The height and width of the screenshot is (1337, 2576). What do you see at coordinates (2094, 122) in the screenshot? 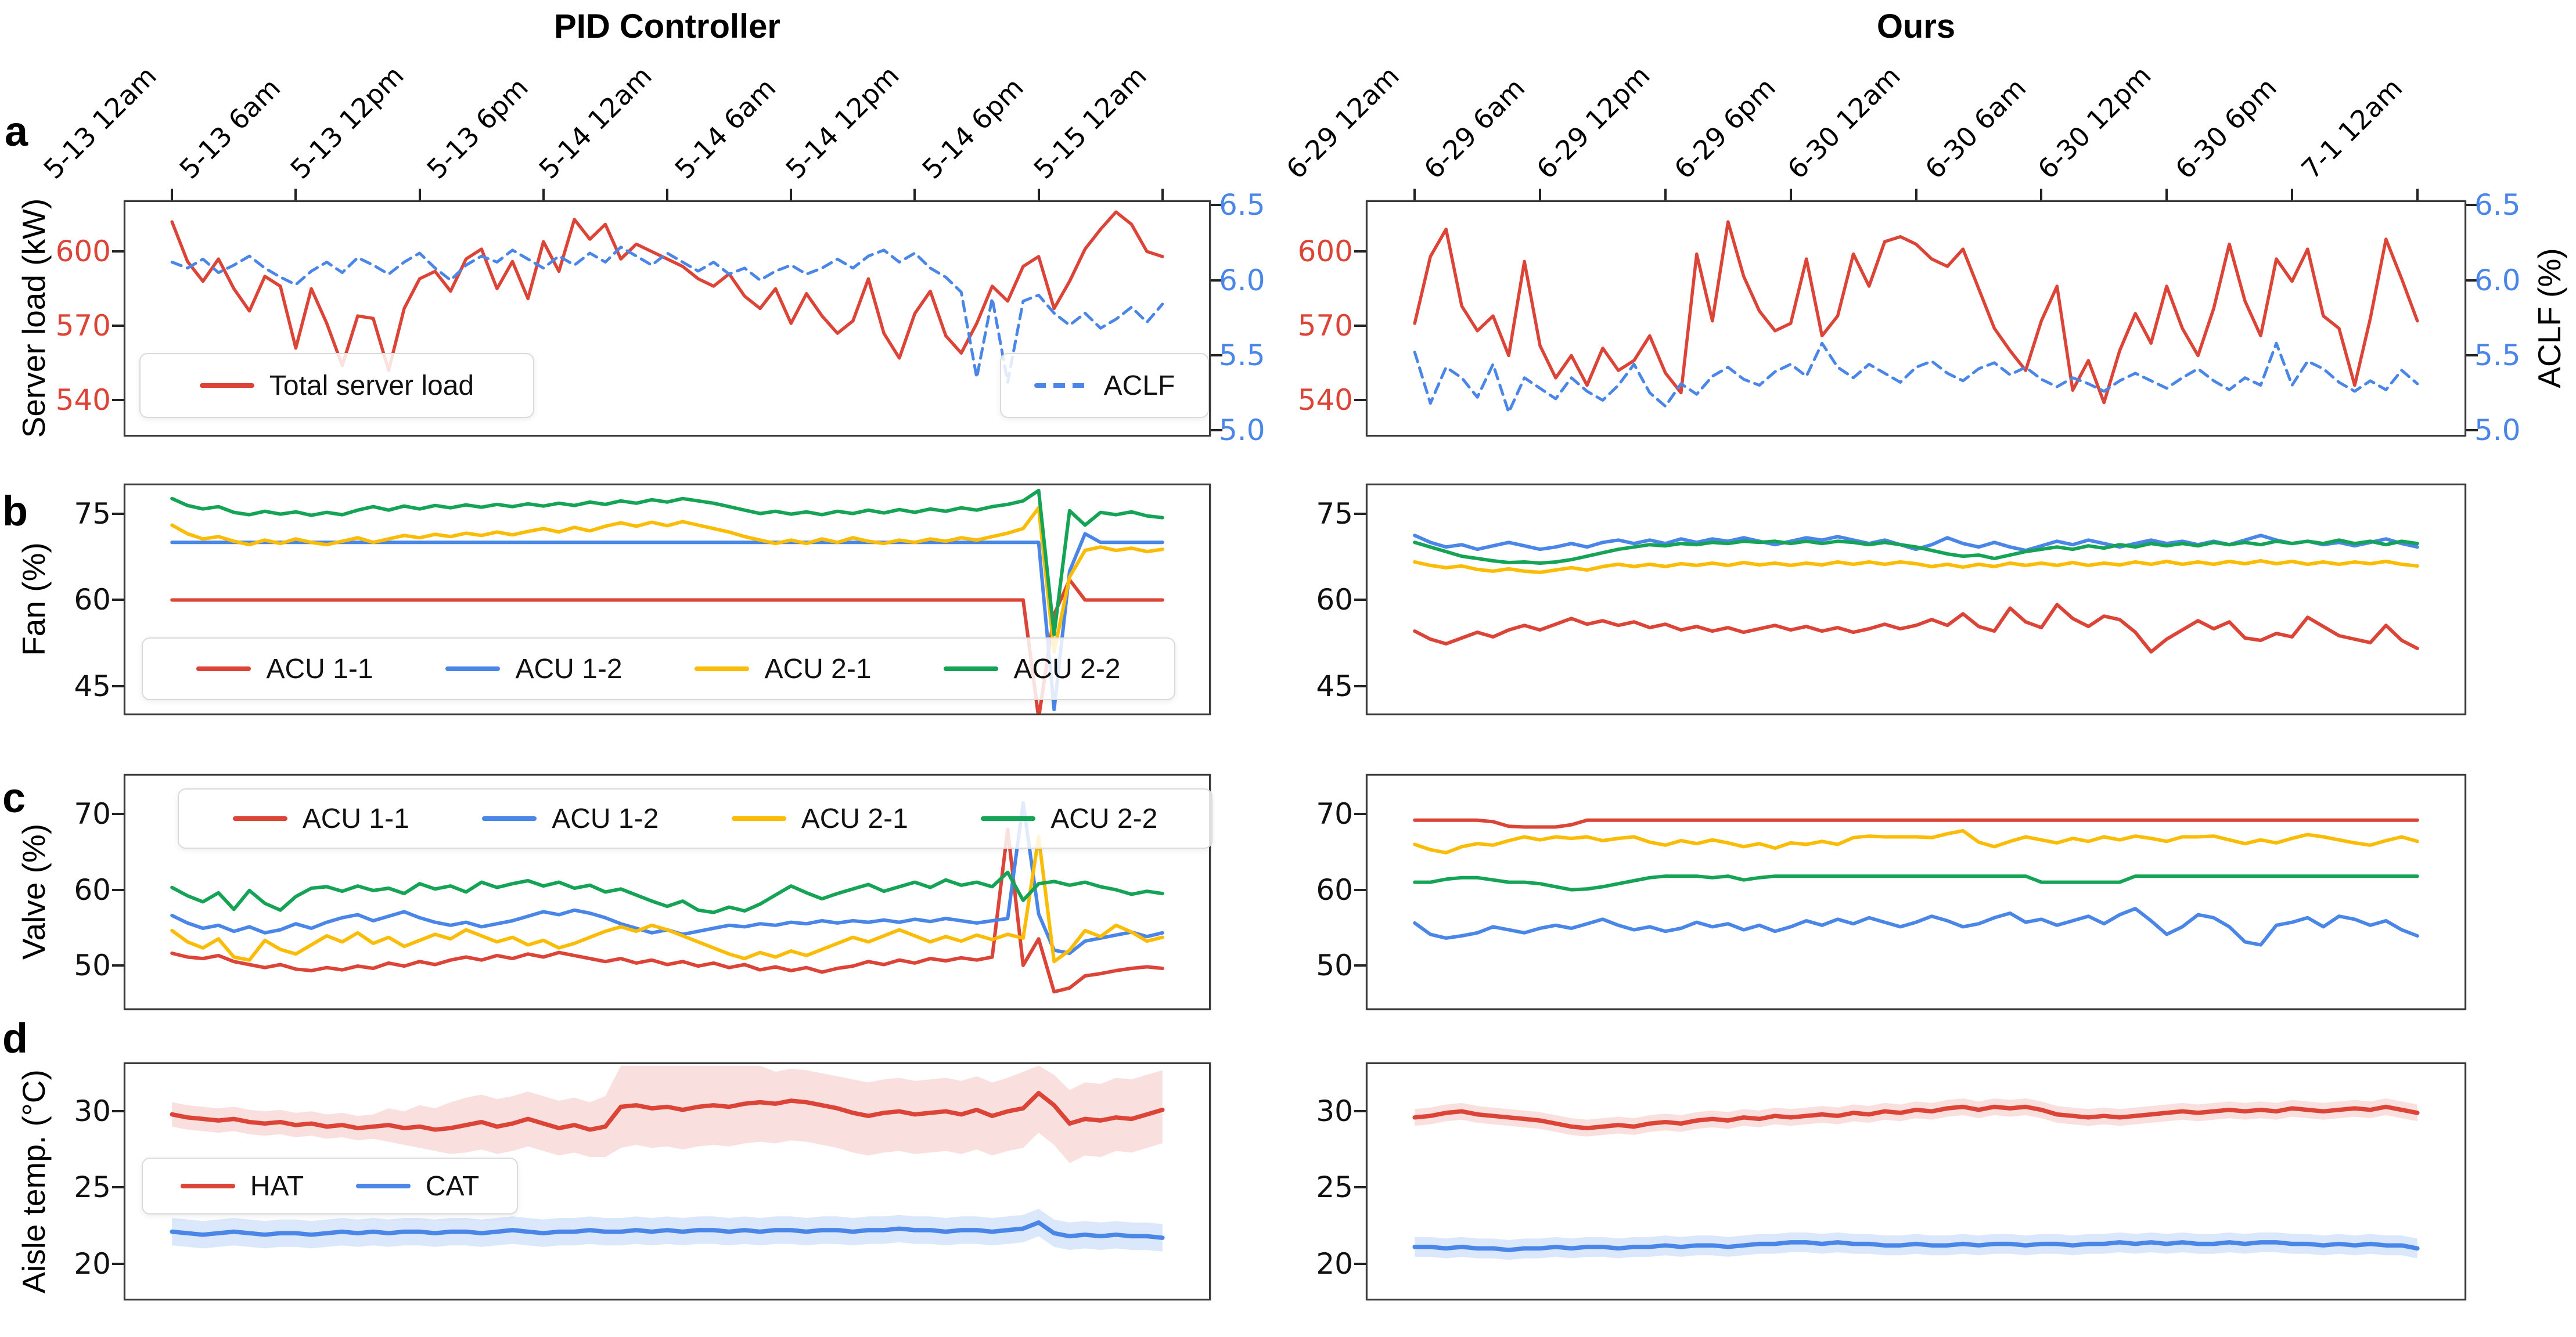
I see `x-tick-label: 6-30 12pm` at bounding box center [2094, 122].